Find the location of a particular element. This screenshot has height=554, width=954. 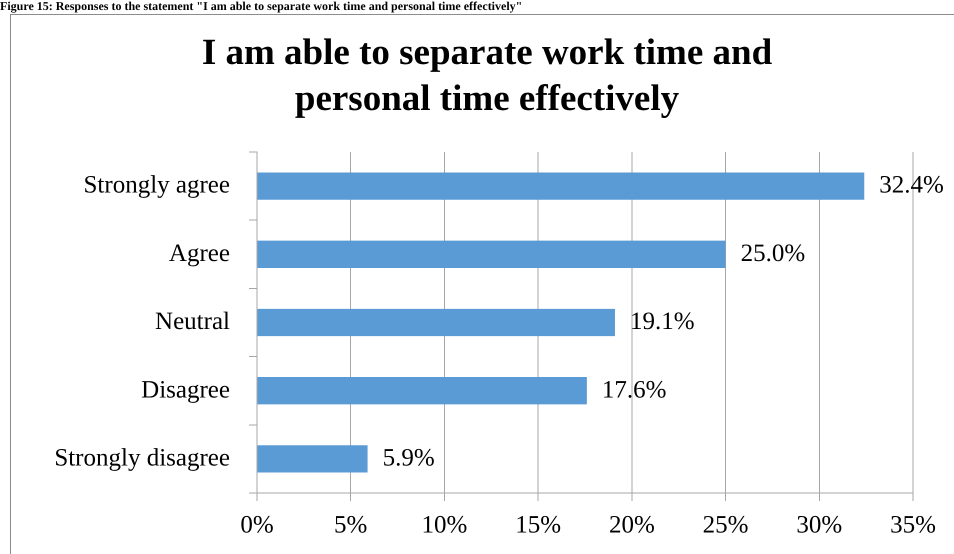

data-label: 32.4% is located at coordinates (911, 185).